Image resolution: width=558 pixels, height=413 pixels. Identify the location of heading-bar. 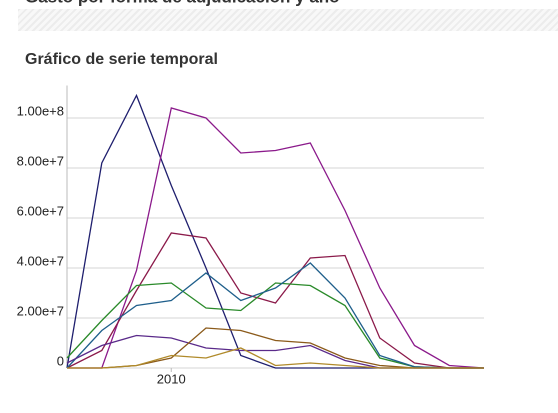
(288, 20).